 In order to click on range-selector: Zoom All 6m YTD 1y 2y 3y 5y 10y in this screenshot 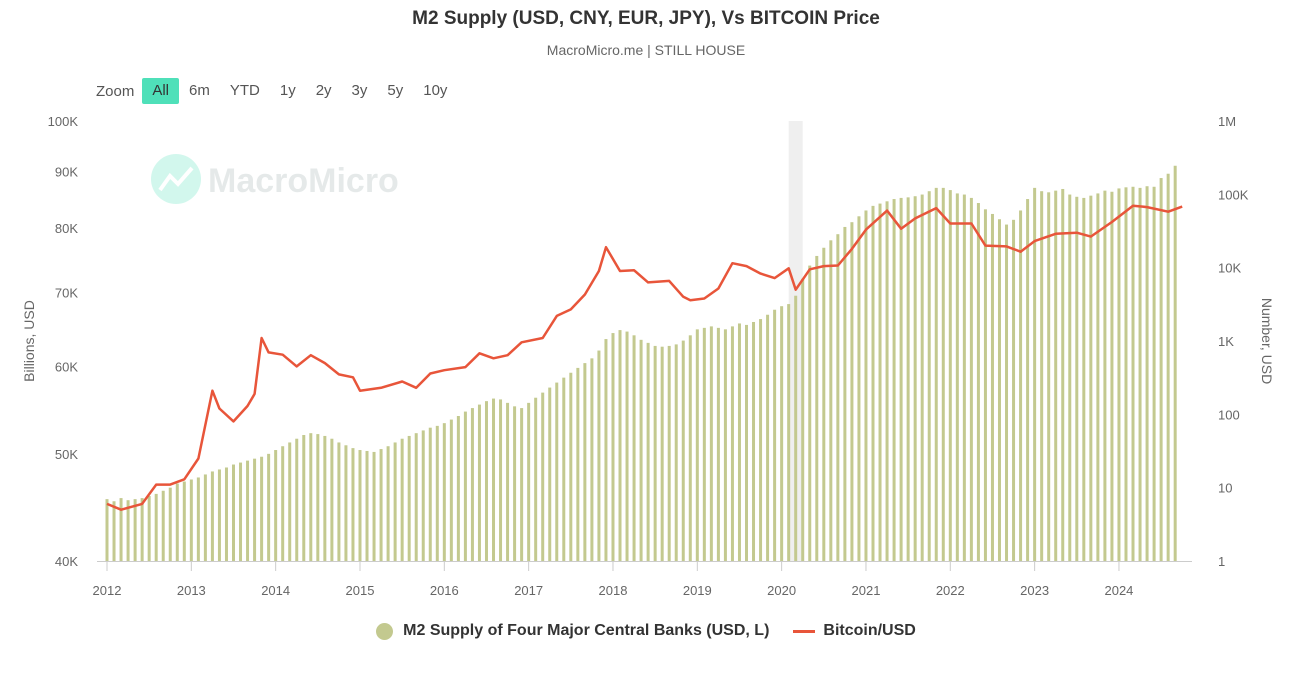, I will do `click(276, 91)`.